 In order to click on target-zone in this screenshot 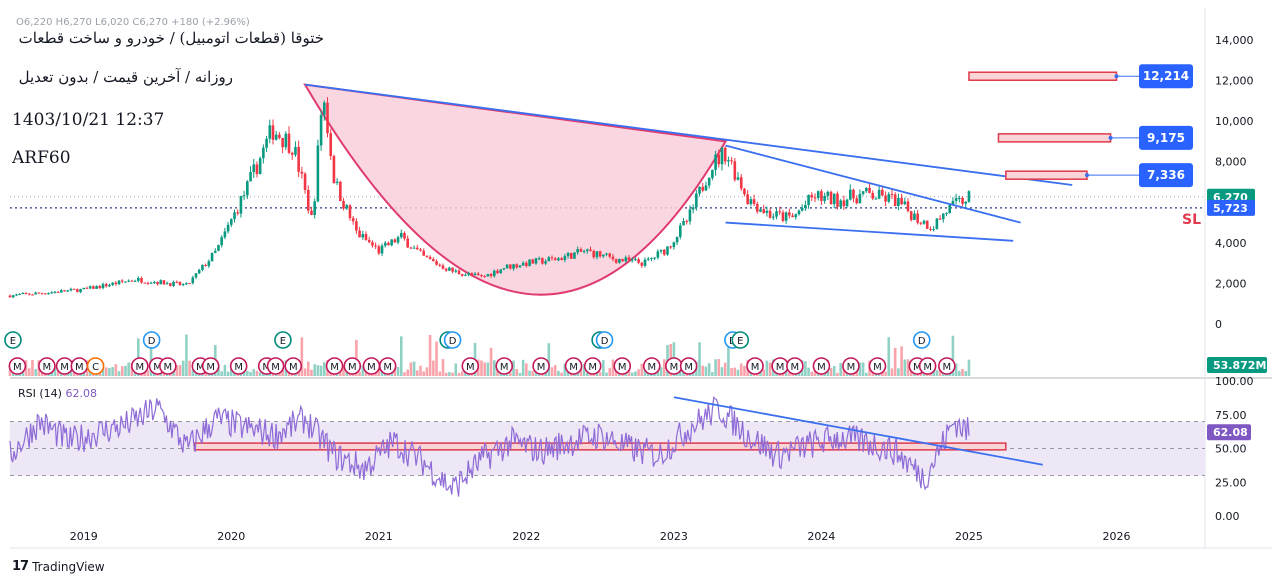, I will do `click(1054, 138)`.